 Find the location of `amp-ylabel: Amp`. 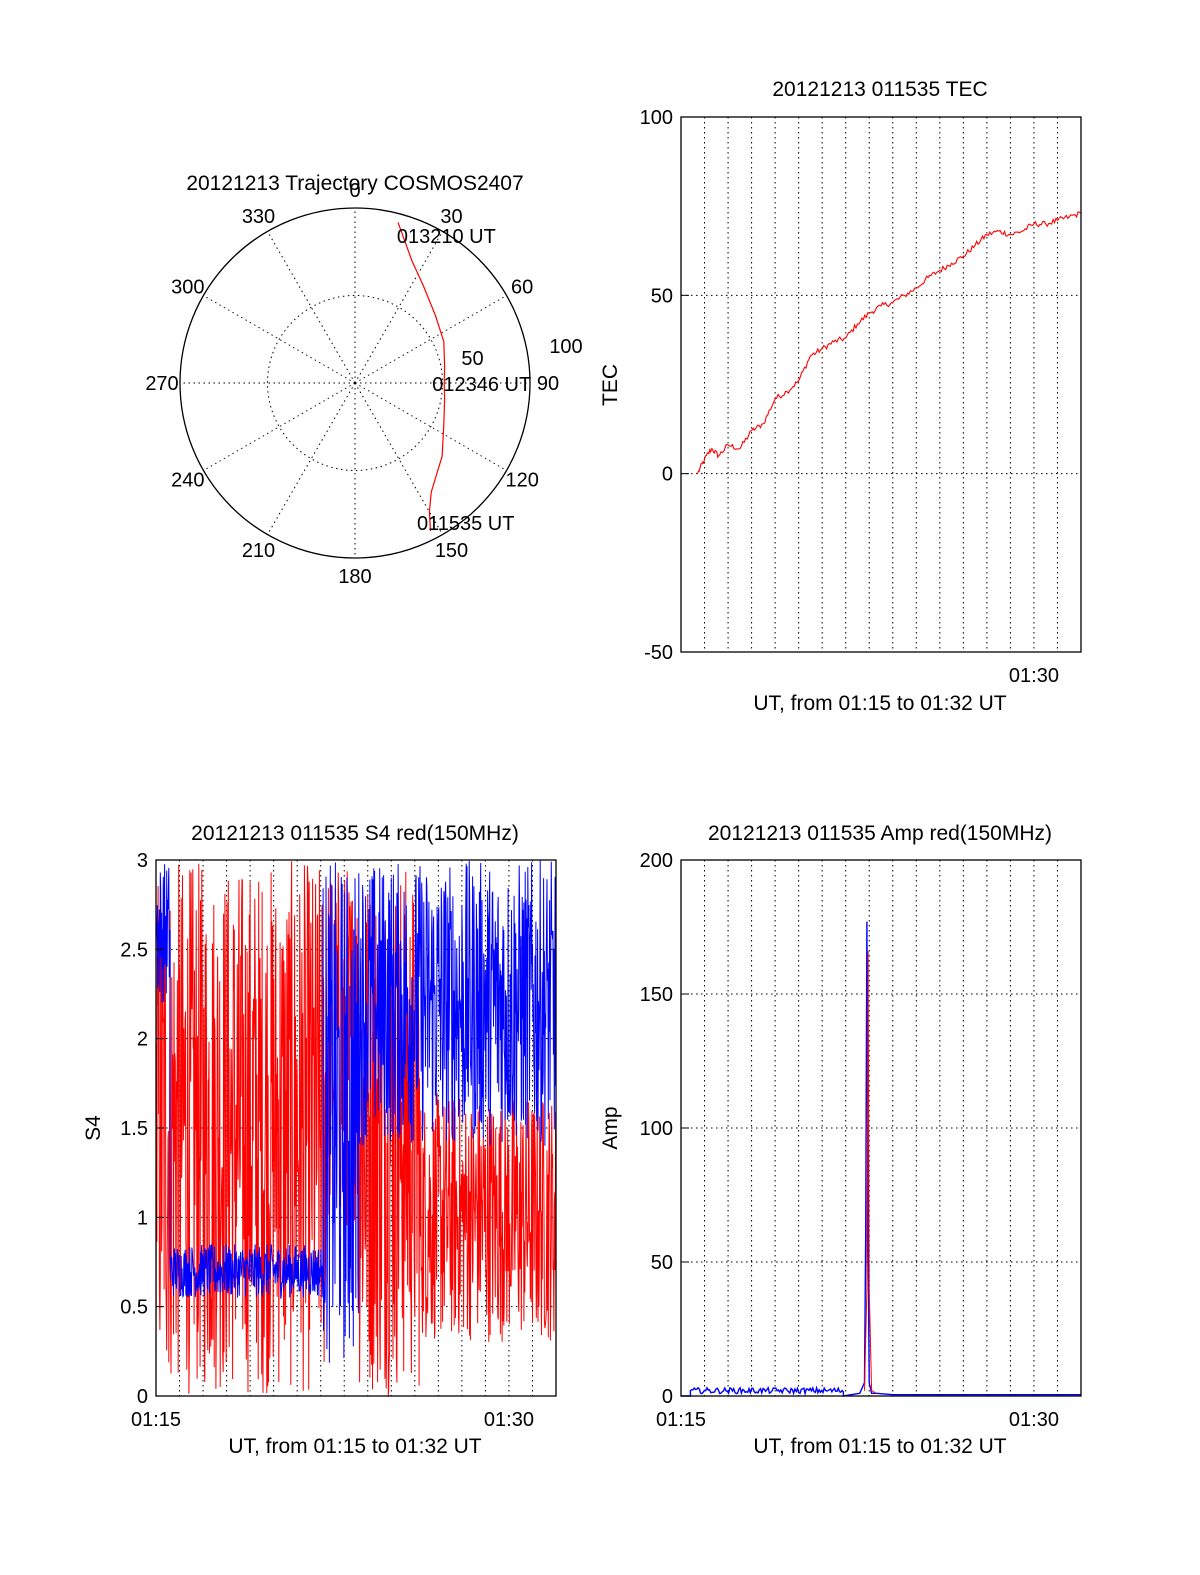

amp-ylabel: Amp is located at coordinates (610, 1127).